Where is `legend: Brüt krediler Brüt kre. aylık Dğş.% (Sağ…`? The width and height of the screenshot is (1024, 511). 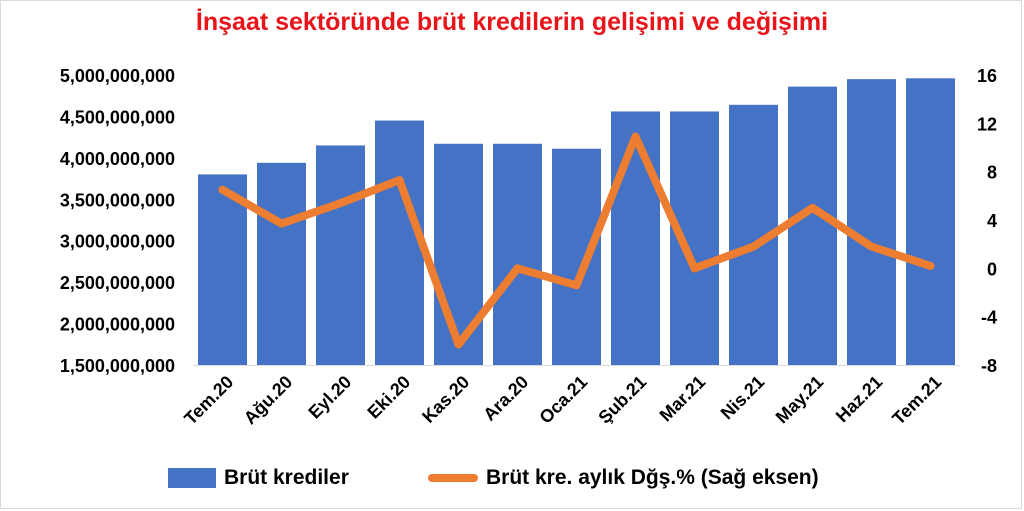
legend: Brüt krediler Brüt kre. aylık Dğş.% (Sağ… is located at coordinates (512, 484).